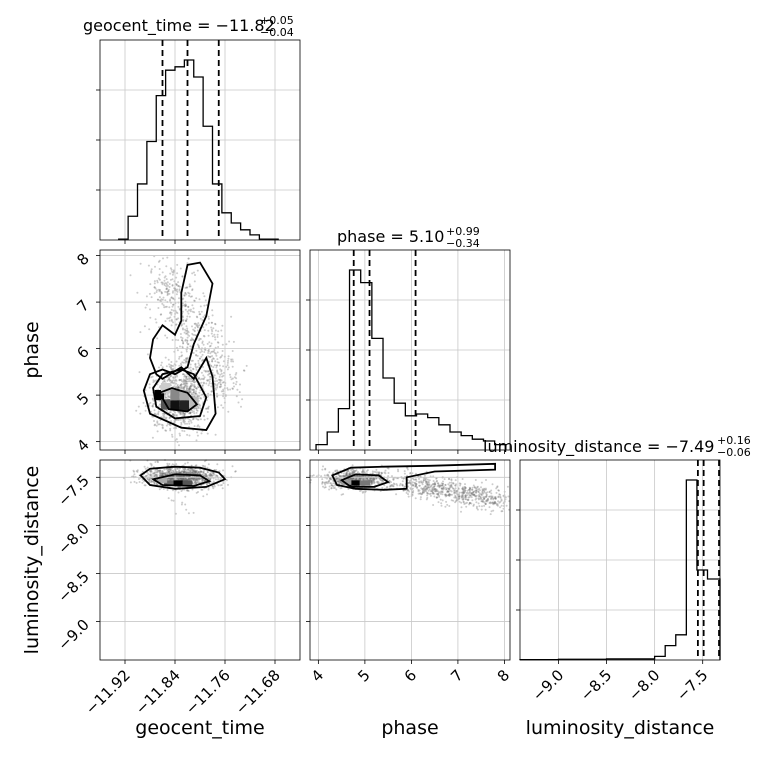 The image size is (760, 760). I want to click on tick-label-y-phase: 7, so click(82, 305).